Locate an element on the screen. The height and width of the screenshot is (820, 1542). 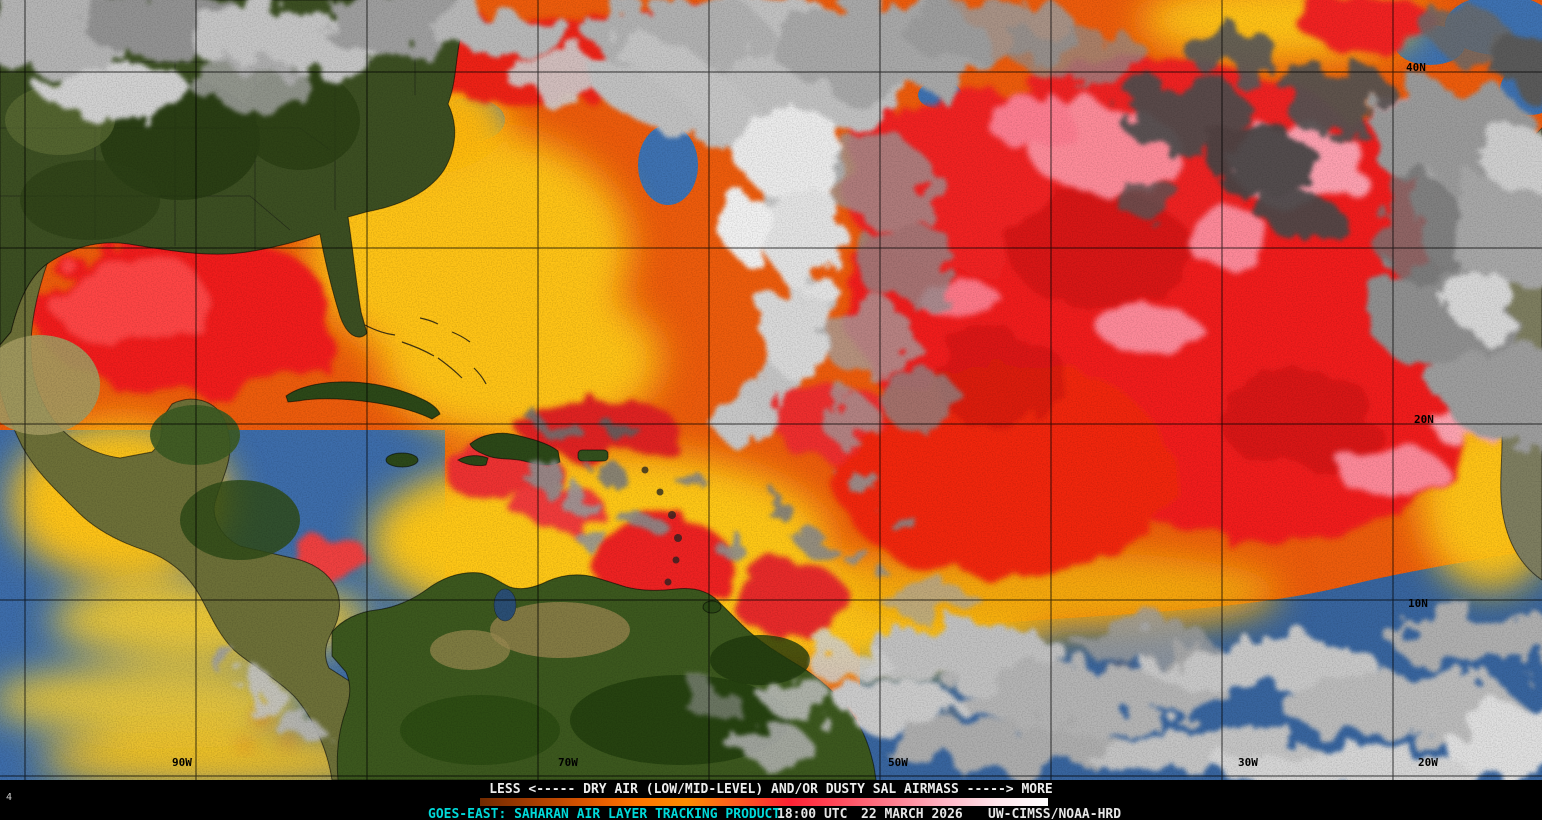
timestamp: 18:00 UTC is located at coordinates (812, 813).